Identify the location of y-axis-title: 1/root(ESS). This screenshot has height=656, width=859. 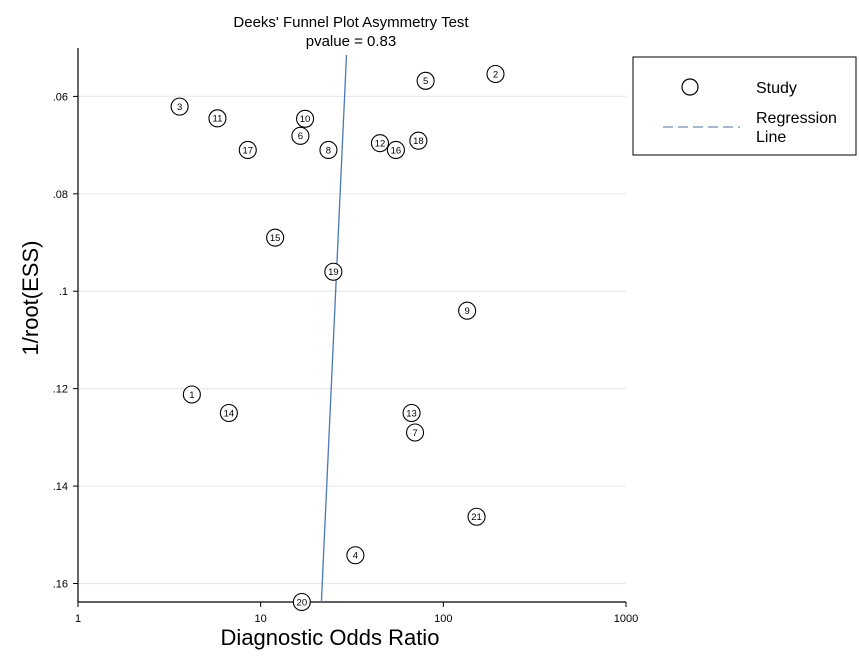
(30, 298).